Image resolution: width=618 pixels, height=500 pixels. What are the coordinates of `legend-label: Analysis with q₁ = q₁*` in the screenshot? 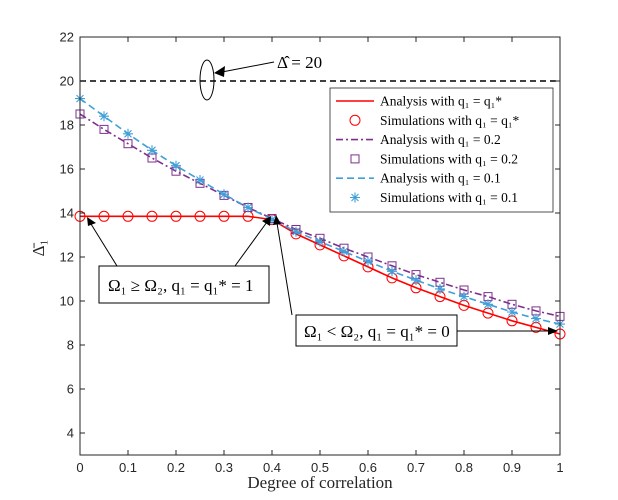 It's located at (441, 101).